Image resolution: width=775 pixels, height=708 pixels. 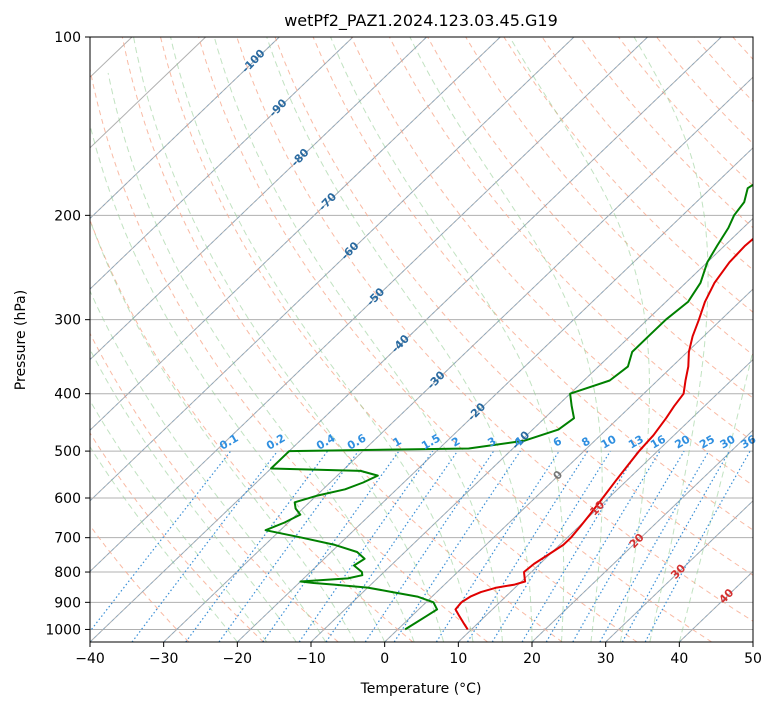 I want to click on isotherm-label: -100, so click(x=253, y=61).